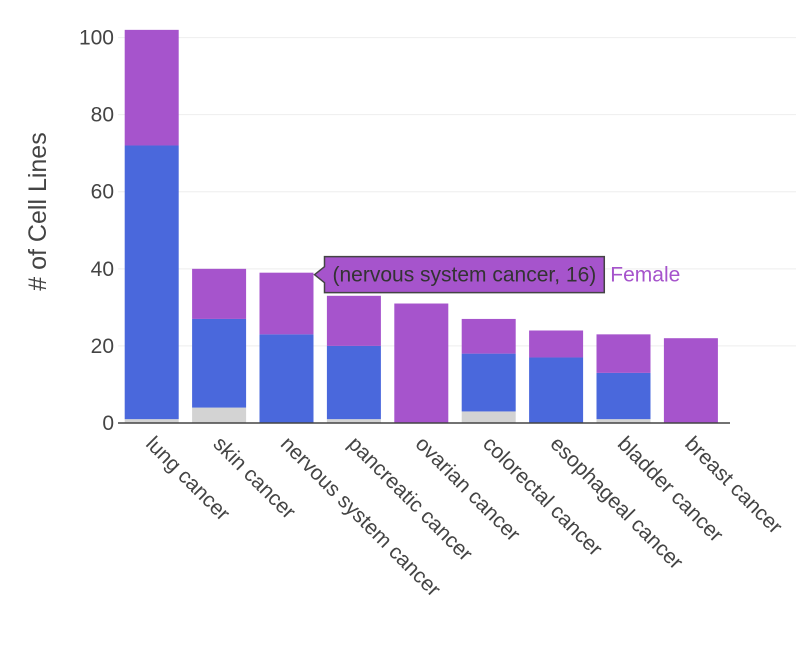  Describe the element at coordinates (102, 192) in the screenshot. I see `y-tick-label: 60` at that location.